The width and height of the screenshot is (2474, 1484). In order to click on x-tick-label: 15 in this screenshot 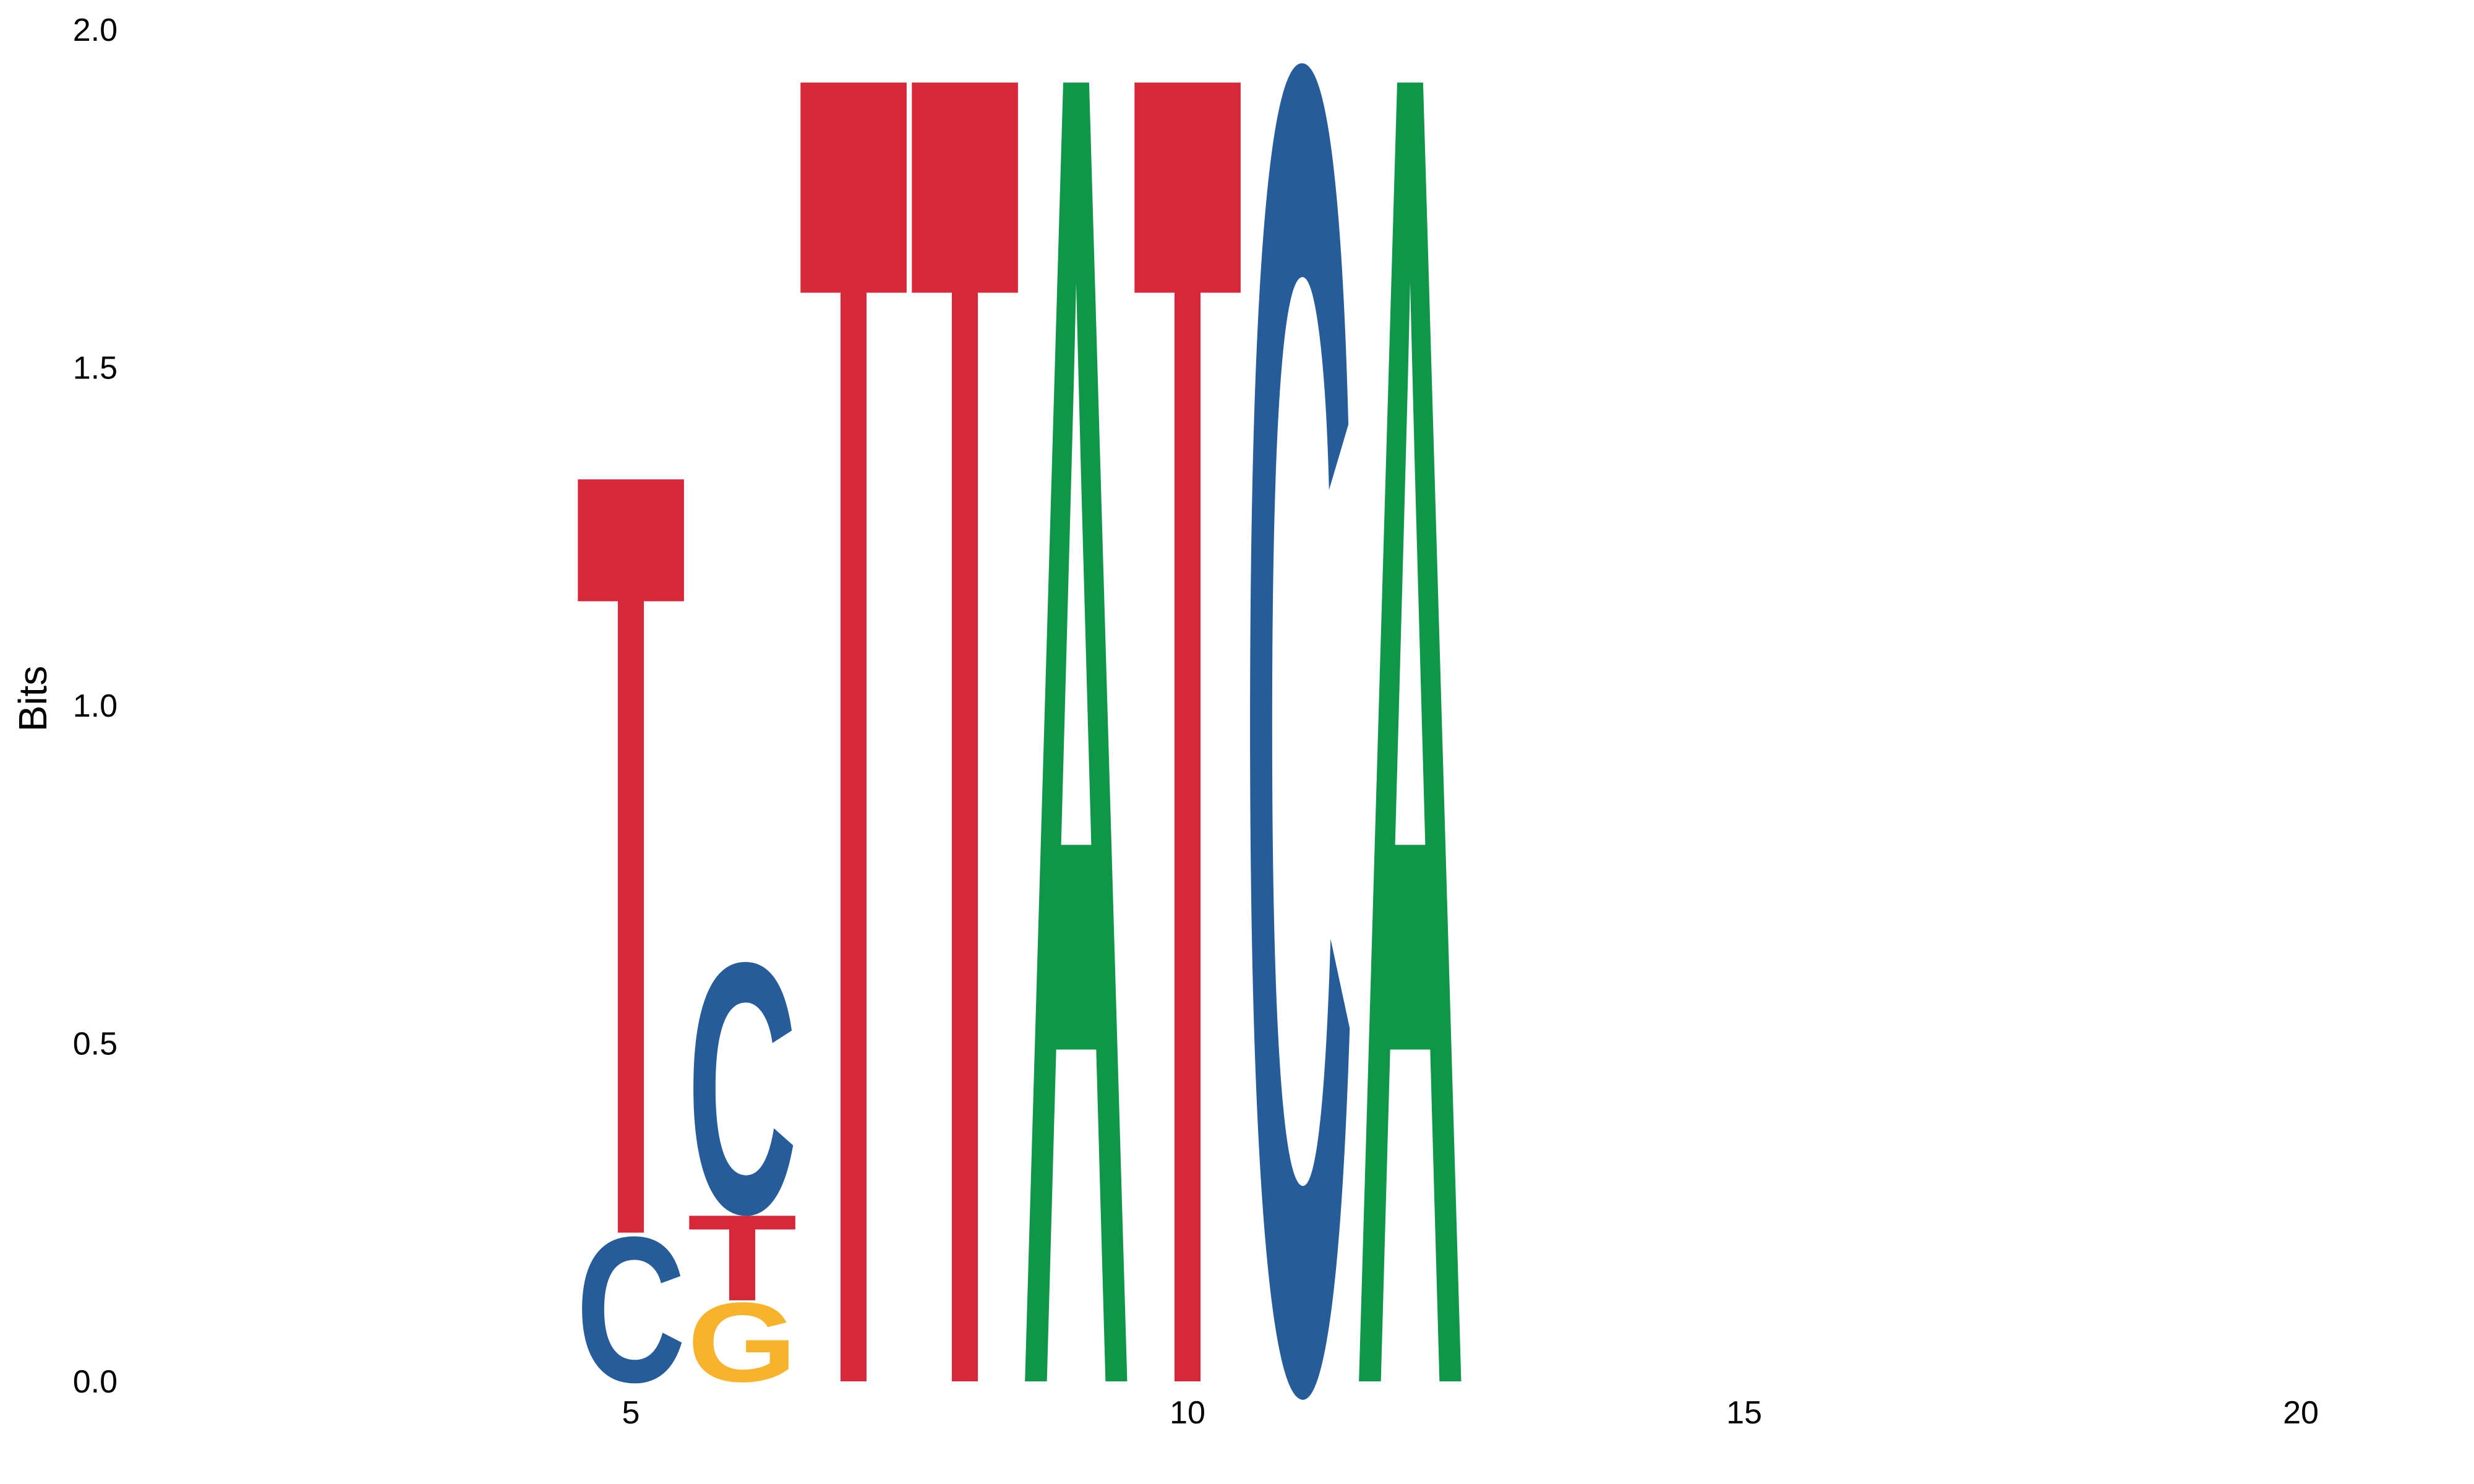, I will do `click(1744, 1413)`.